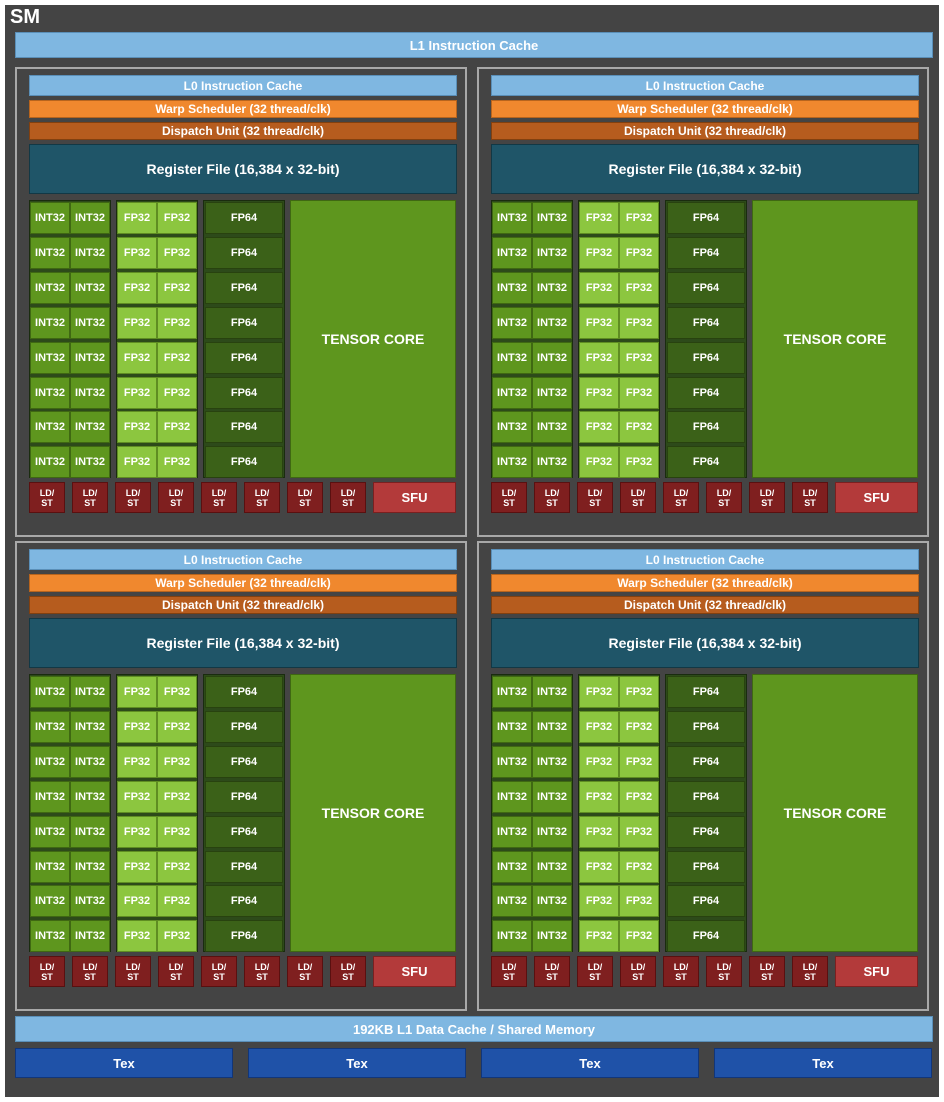 The width and height of the screenshot is (944, 1102). I want to click on dispatch-unit: Dispatch Unit (32 thread/clk), so click(705, 605).